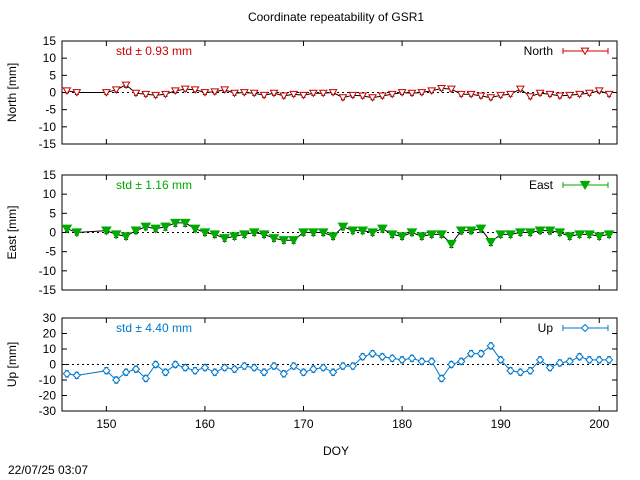  Describe the element at coordinates (336, 451) in the screenshot. I see `x-axis-label: DOY` at that location.